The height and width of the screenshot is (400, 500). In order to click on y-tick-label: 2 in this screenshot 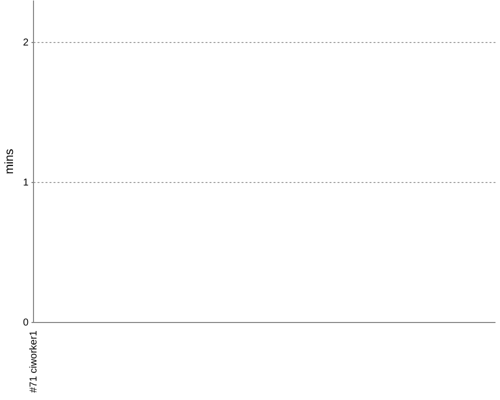, I will do `click(25, 43)`.